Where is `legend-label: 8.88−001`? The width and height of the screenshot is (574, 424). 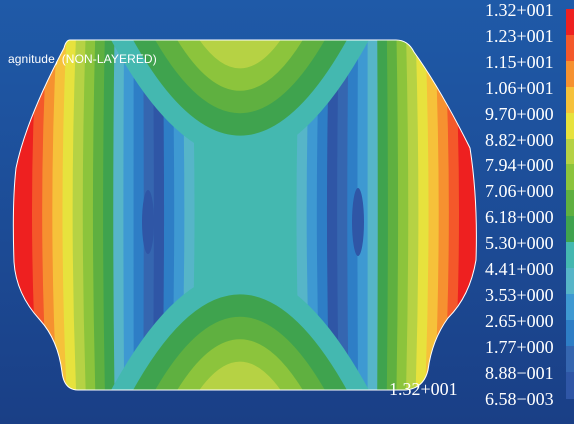 legend-label: 8.88−001 is located at coordinates (519, 372).